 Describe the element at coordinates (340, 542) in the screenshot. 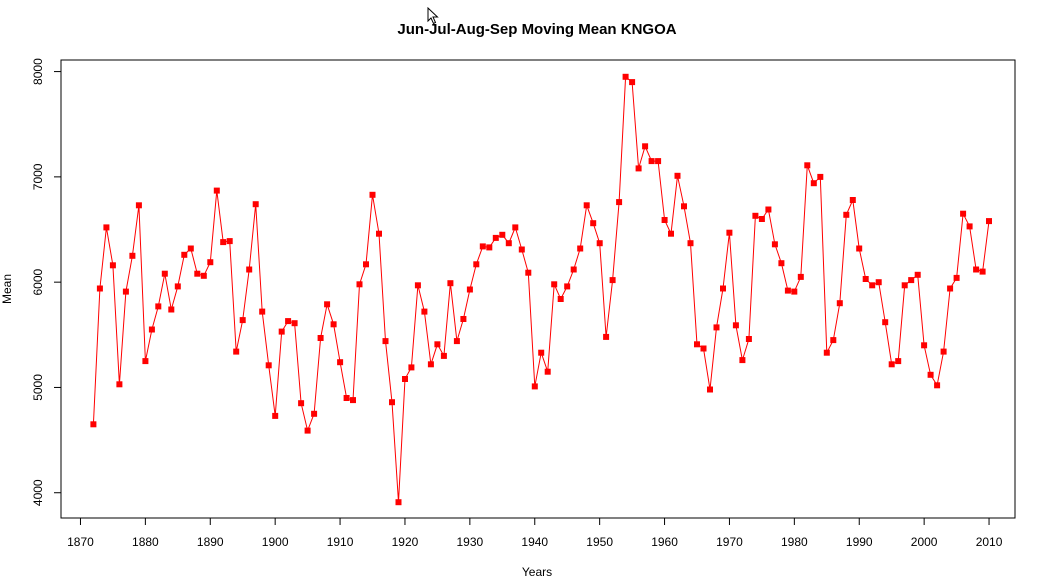

I see `x-tick-label: 1910` at that location.